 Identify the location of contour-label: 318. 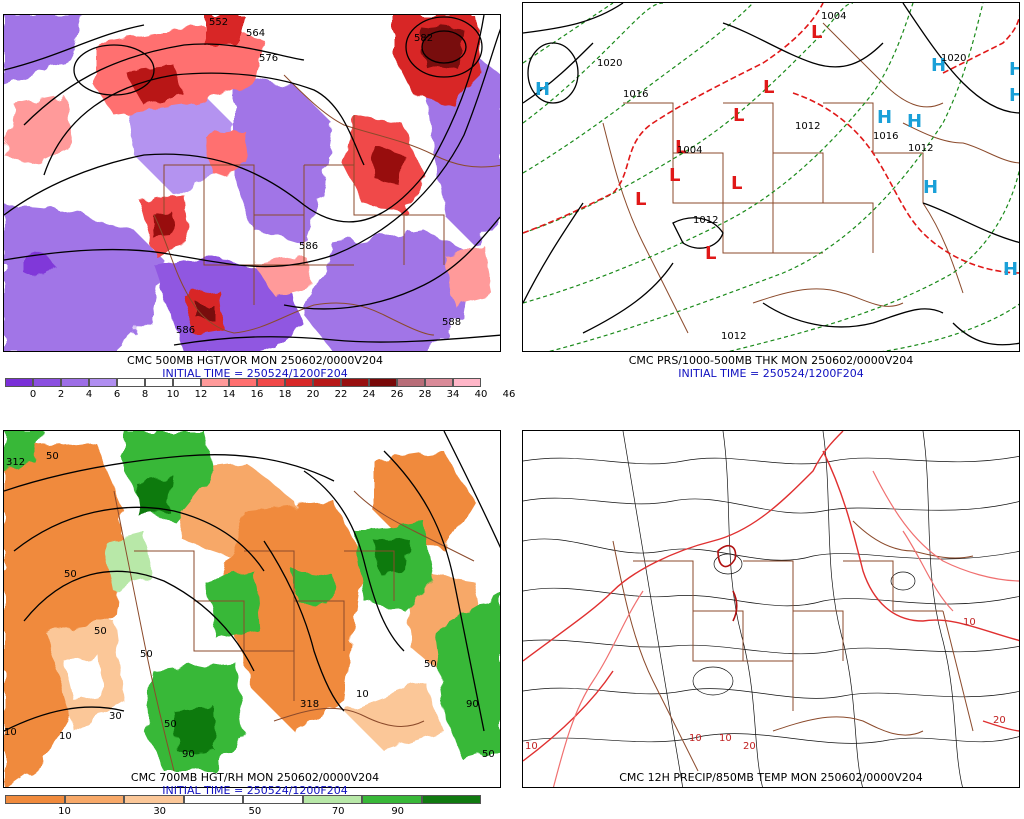
(310, 704).